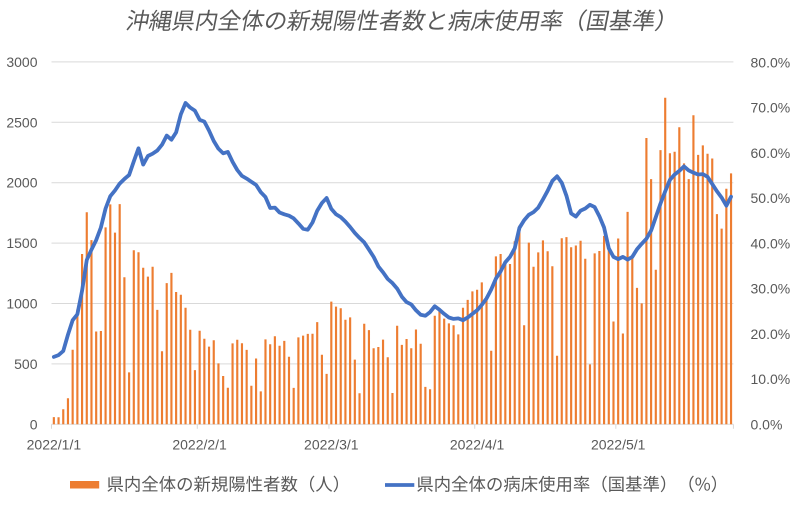  What do you see at coordinates (26, 364) in the screenshot?
I see `svg-text: 500` at bounding box center [26, 364].